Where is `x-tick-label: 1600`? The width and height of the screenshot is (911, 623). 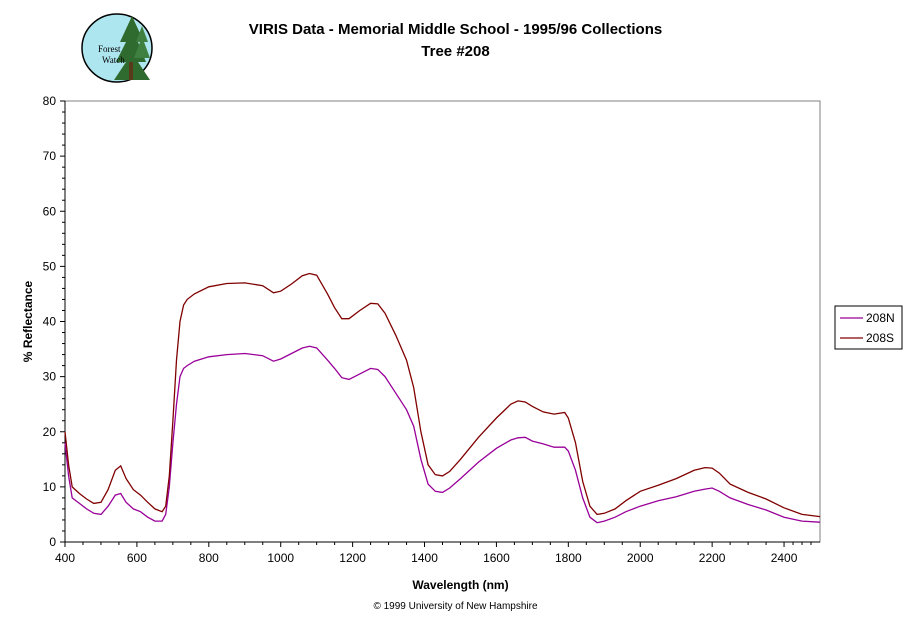
x-tick-label: 1600 is located at coordinates (496, 558).